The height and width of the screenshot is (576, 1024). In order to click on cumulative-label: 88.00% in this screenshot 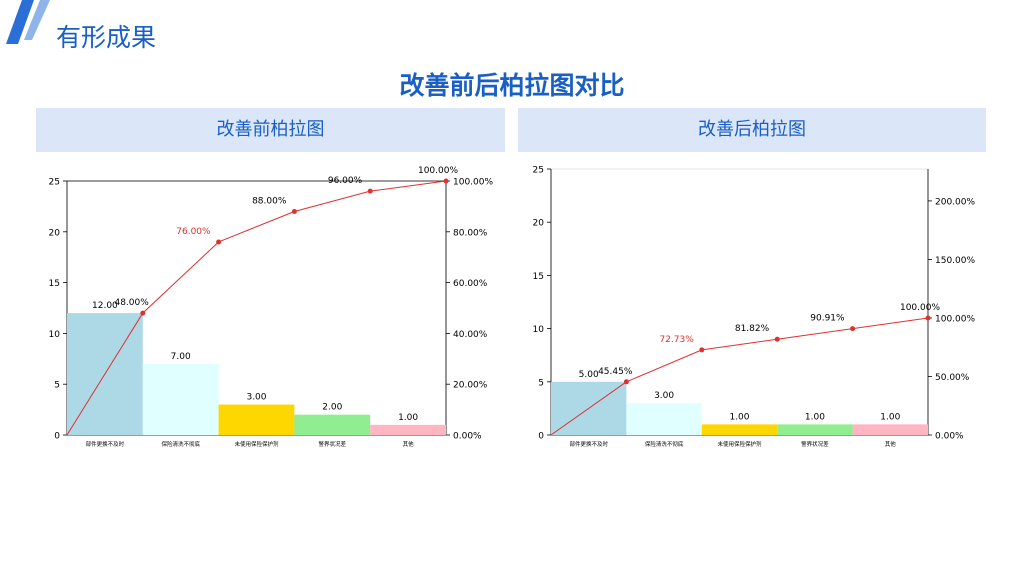, I will do `click(269, 201)`.